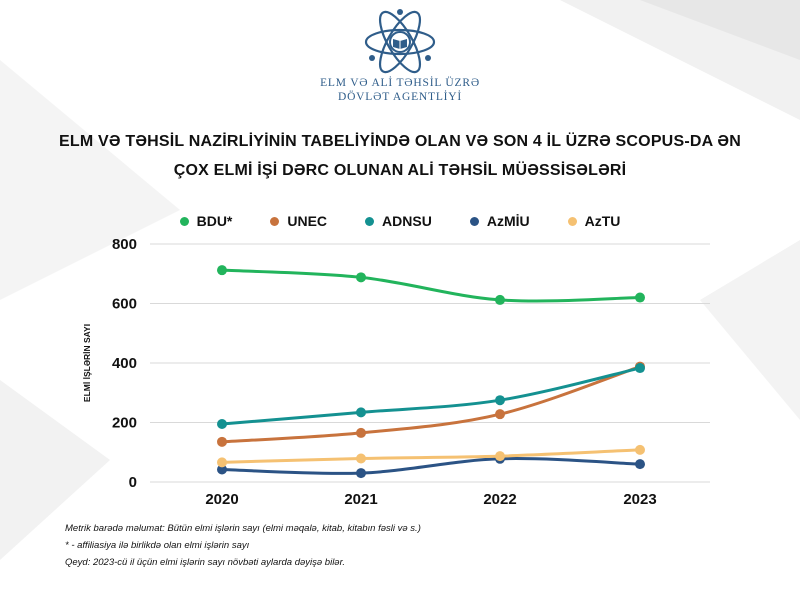  What do you see at coordinates (407, 221) in the screenshot?
I see `legend-label: ADNSU` at bounding box center [407, 221].